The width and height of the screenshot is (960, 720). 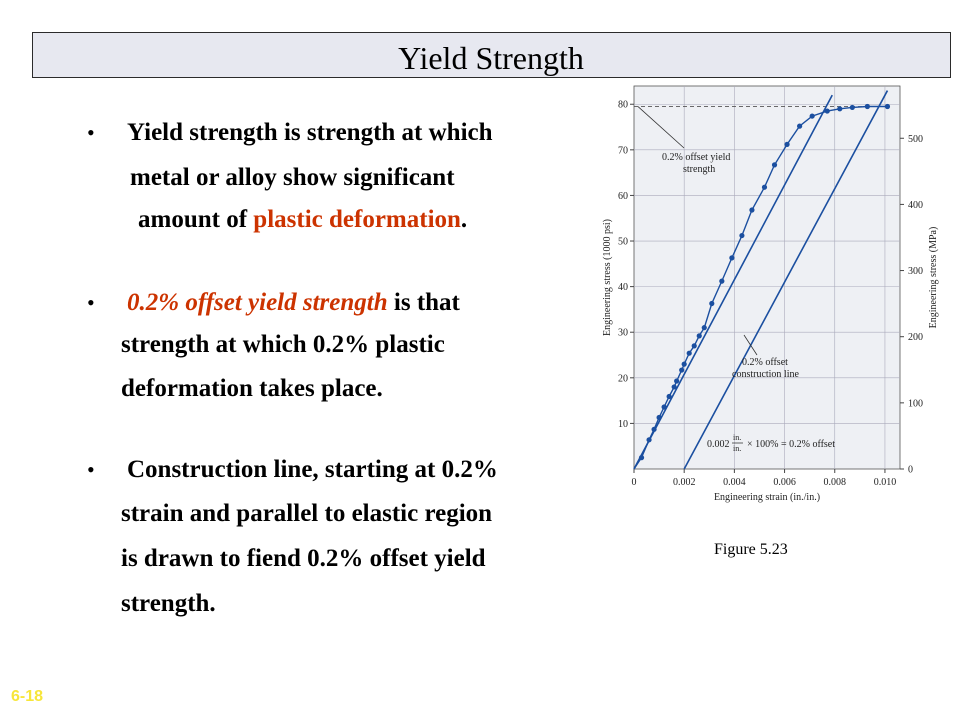 I want to click on slide-title: Yield Strength, so click(x=491, y=58).